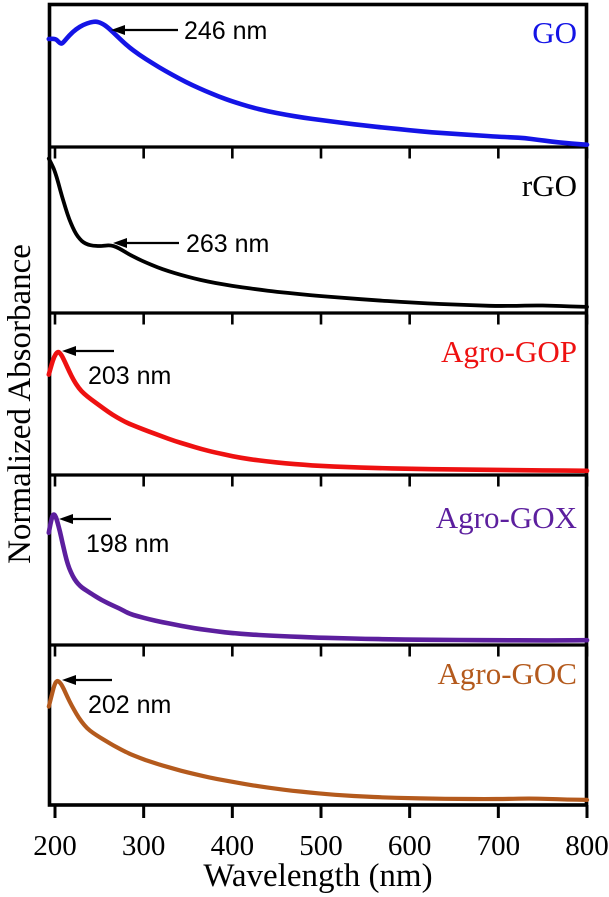 The width and height of the screenshot is (609, 897). Describe the element at coordinates (554, 32) in the screenshot. I see `panel-label-go: GO` at that location.